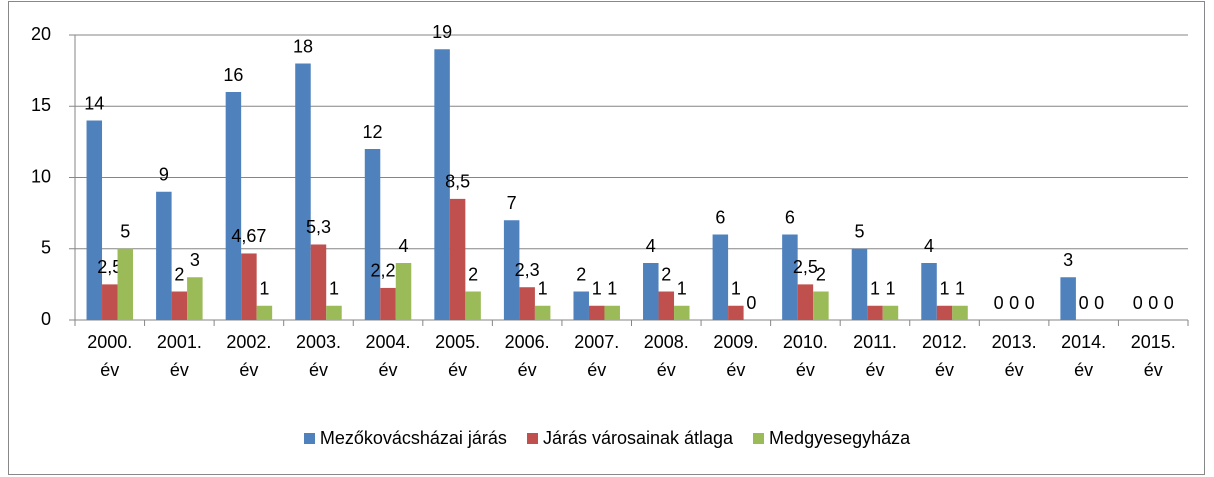 The height and width of the screenshot is (477, 1214). Describe the element at coordinates (666, 356) in the screenshot. I see `x-tick-label: 2008. év` at that location.